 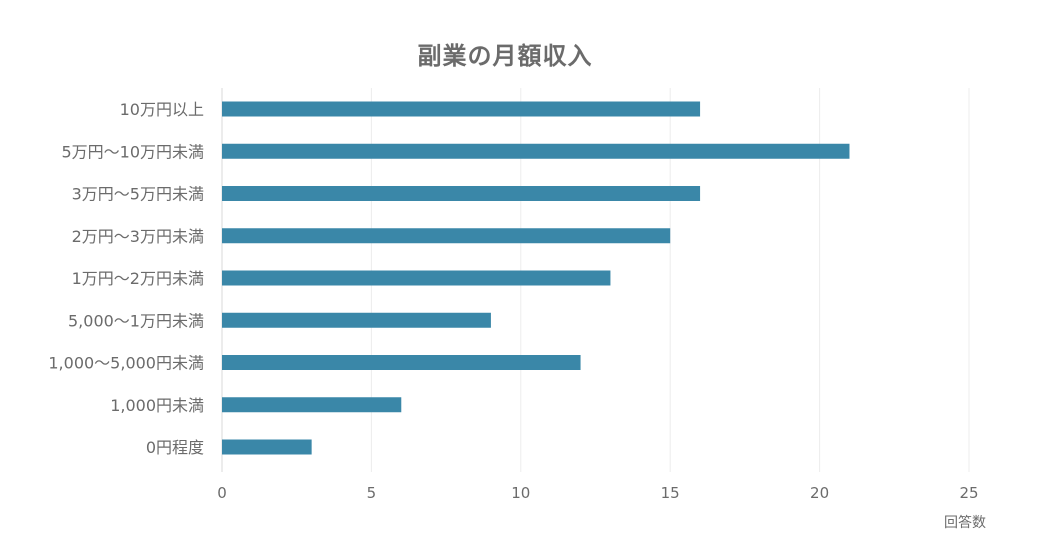 What do you see at coordinates (138, 278) in the screenshot?
I see `category-label: 1万円〜2万円未満` at bounding box center [138, 278].